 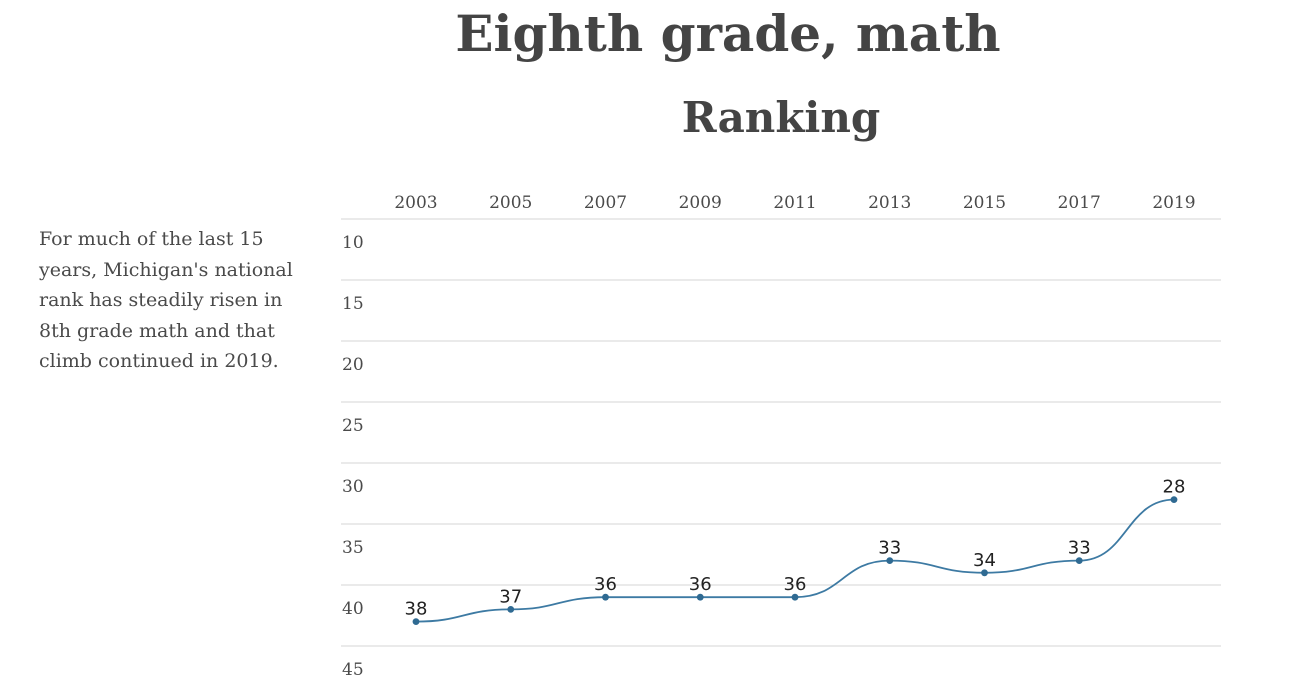 What do you see at coordinates (781, 117) in the screenshot?
I see `chart-subtitle: Ranking` at bounding box center [781, 117].